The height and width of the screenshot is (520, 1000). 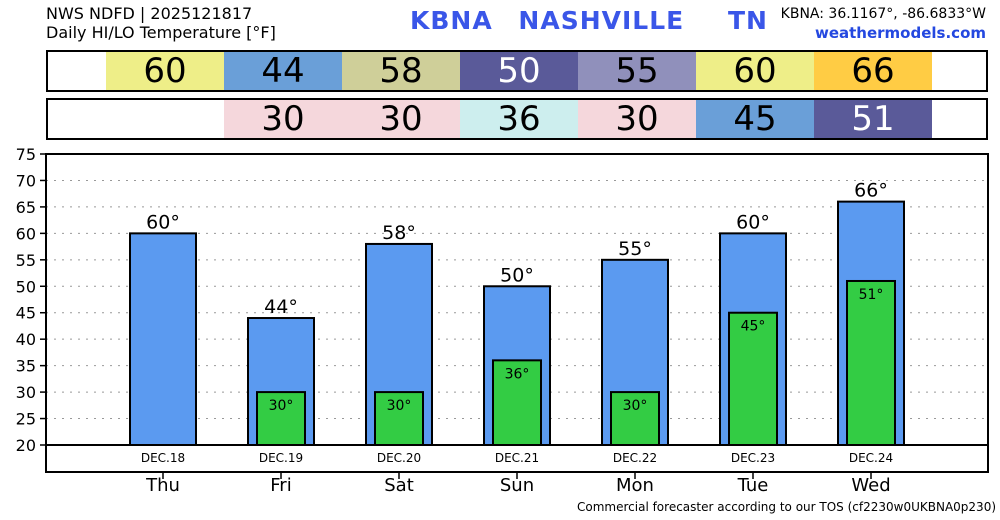 I want to click on hi-temp-cell: 44, so click(x=283, y=71).